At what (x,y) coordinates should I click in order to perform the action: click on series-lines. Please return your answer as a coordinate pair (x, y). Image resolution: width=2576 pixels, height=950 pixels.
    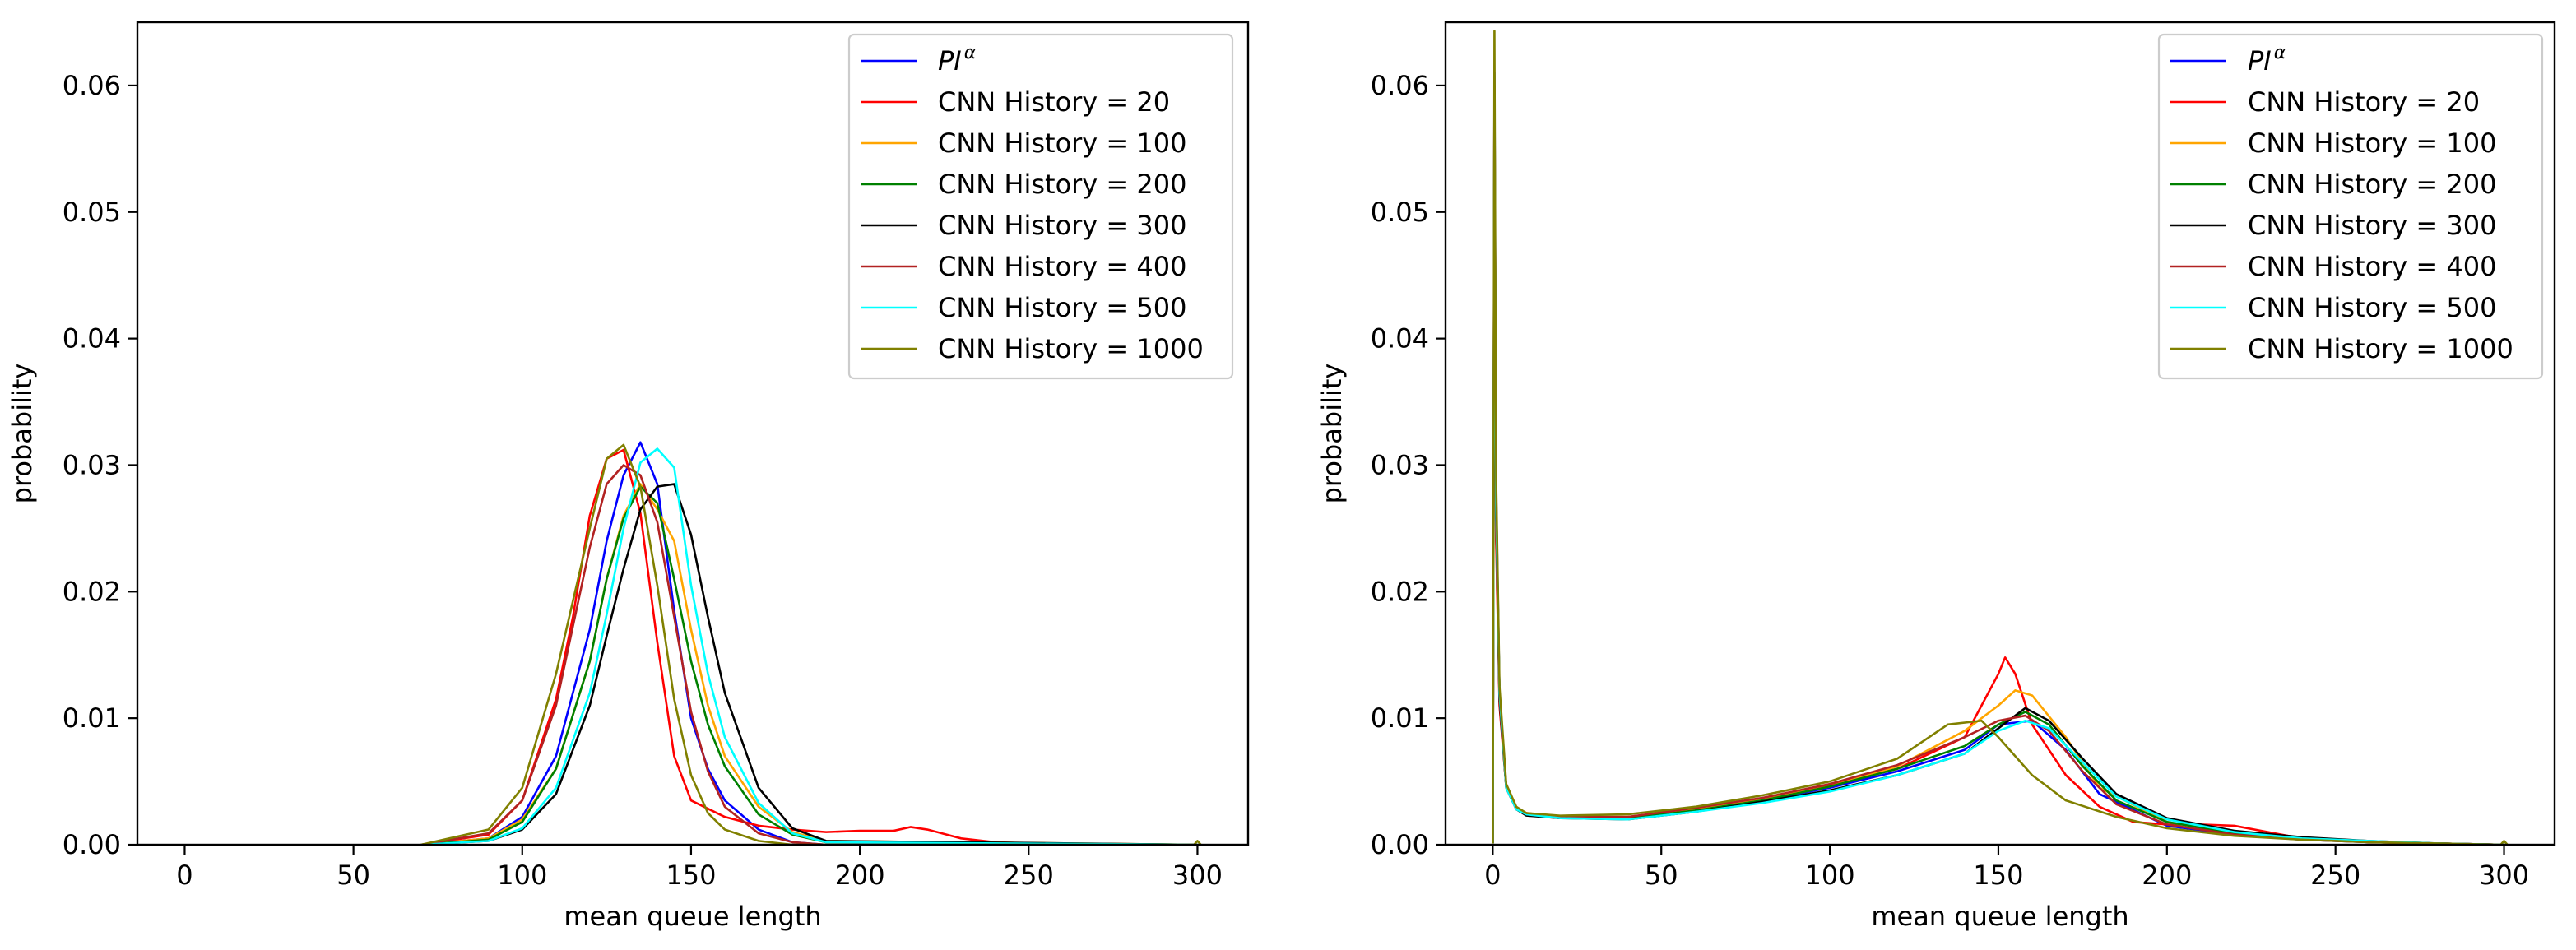
    Looking at the image, I should click on (811, 643).